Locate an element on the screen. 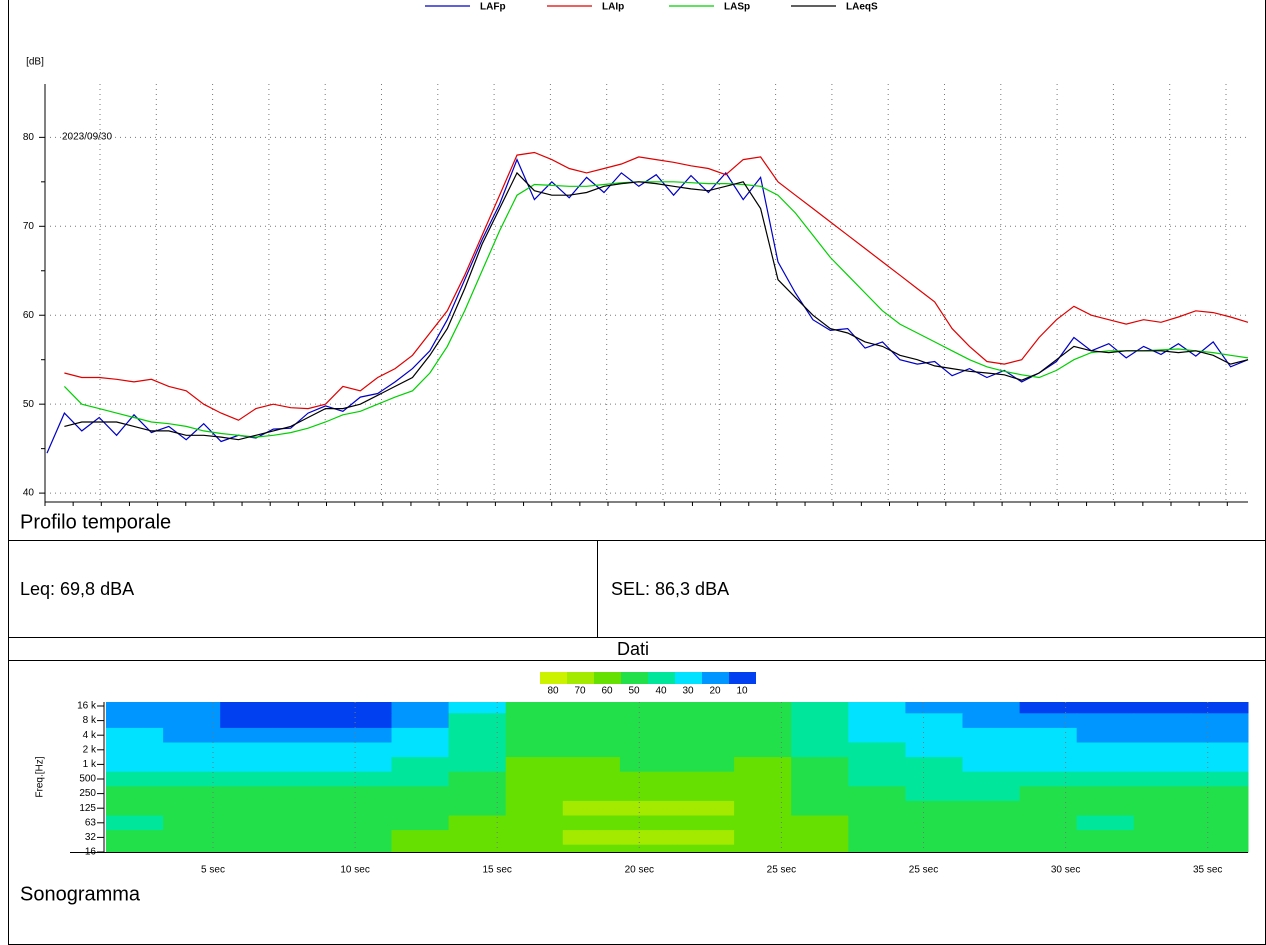 The image size is (1266, 945). legend-label: LASp is located at coordinates (737, 7).